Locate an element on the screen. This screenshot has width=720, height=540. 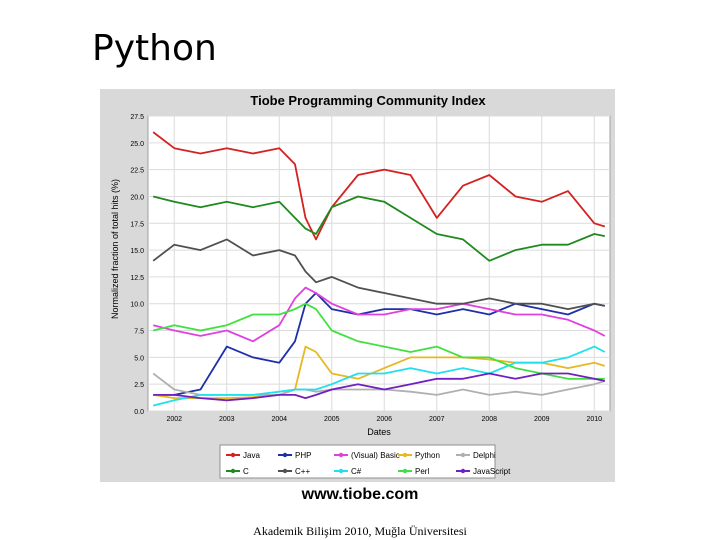
y-tick-label: 2.5 is located at coordinates (139, 385).